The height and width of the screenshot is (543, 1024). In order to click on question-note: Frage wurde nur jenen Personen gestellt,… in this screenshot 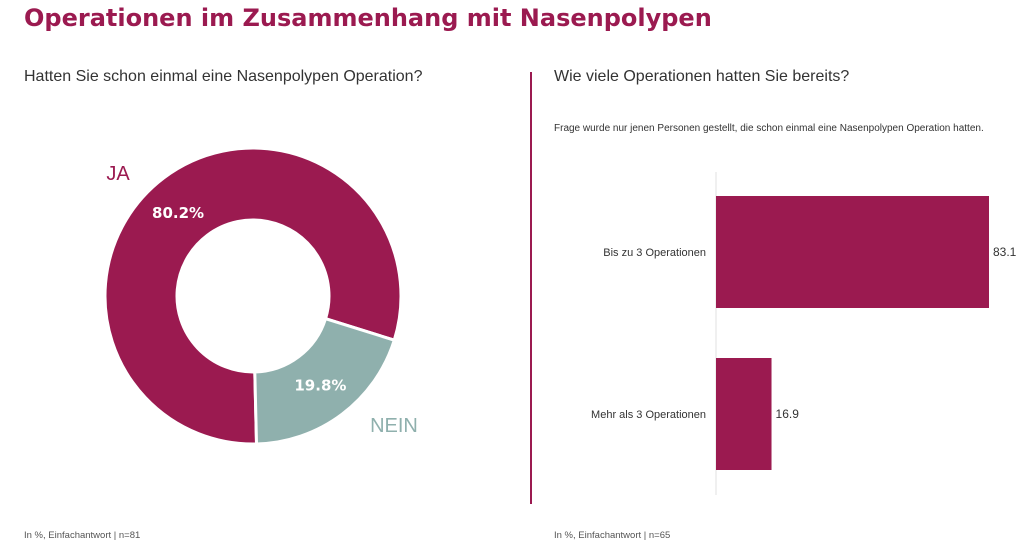, I will do `click(769, 128)`.